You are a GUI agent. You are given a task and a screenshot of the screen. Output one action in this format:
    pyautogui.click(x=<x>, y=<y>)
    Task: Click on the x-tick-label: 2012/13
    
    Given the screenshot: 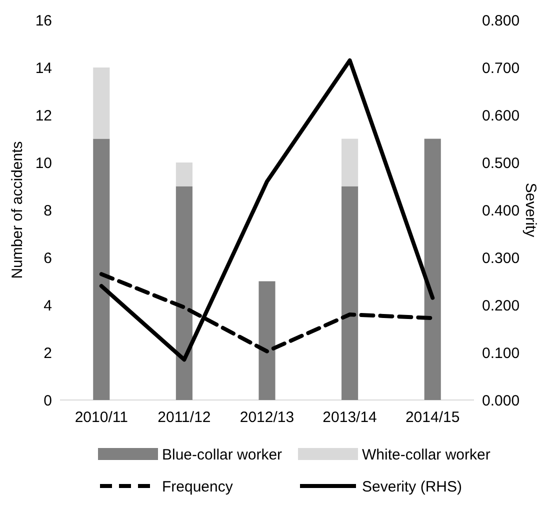 What is the action you would take?
    pyautogui.click(x=267, y=417)
    